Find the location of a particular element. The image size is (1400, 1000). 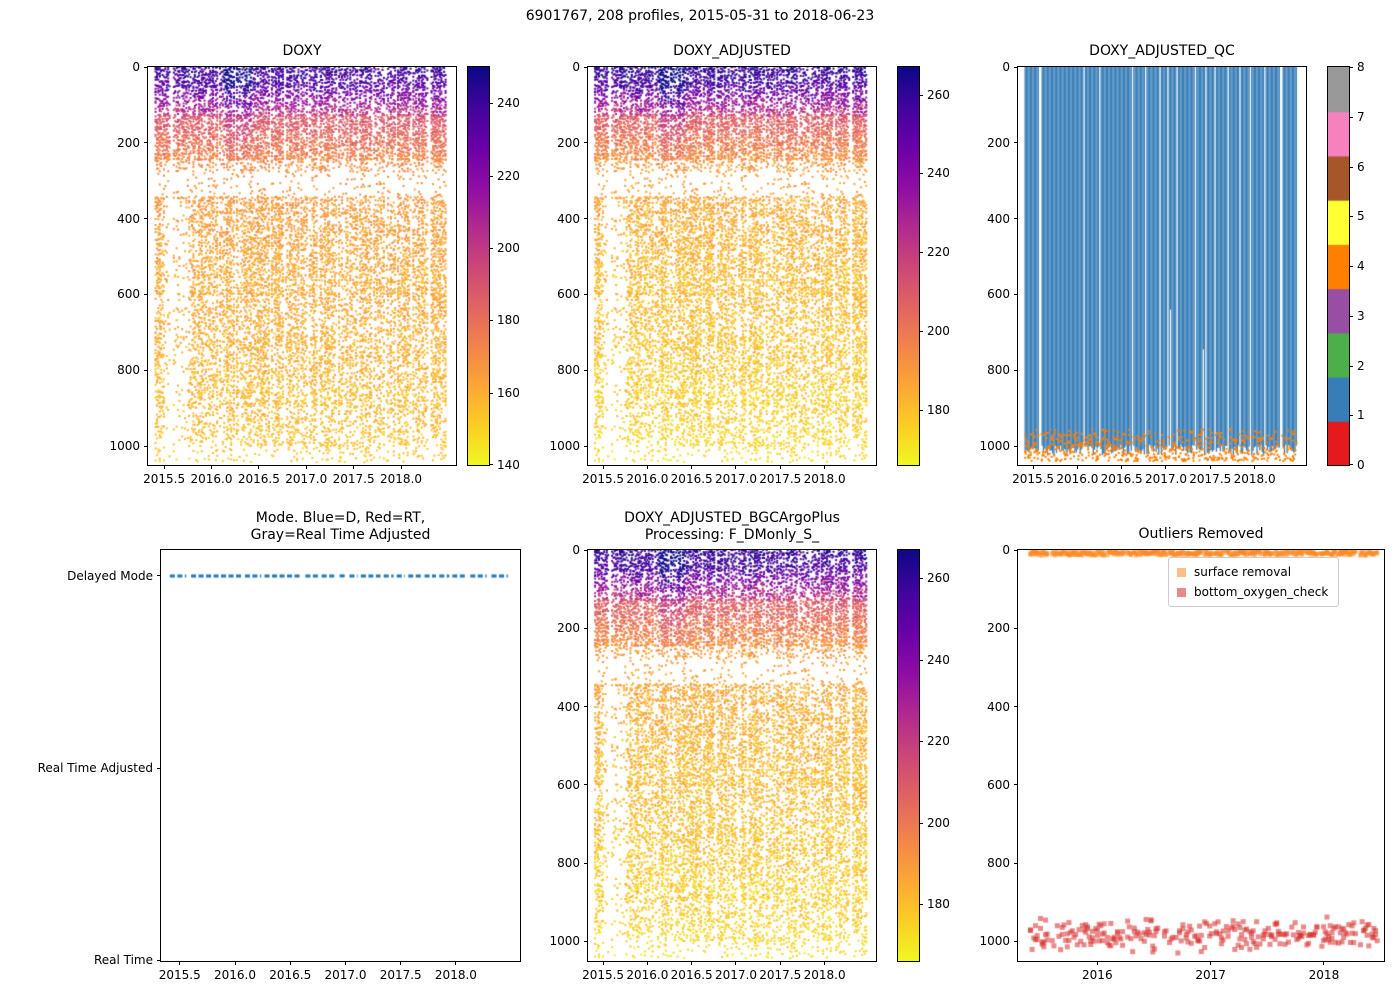

colorbar-tick-label: 180 is located at coordinates (508, 320).